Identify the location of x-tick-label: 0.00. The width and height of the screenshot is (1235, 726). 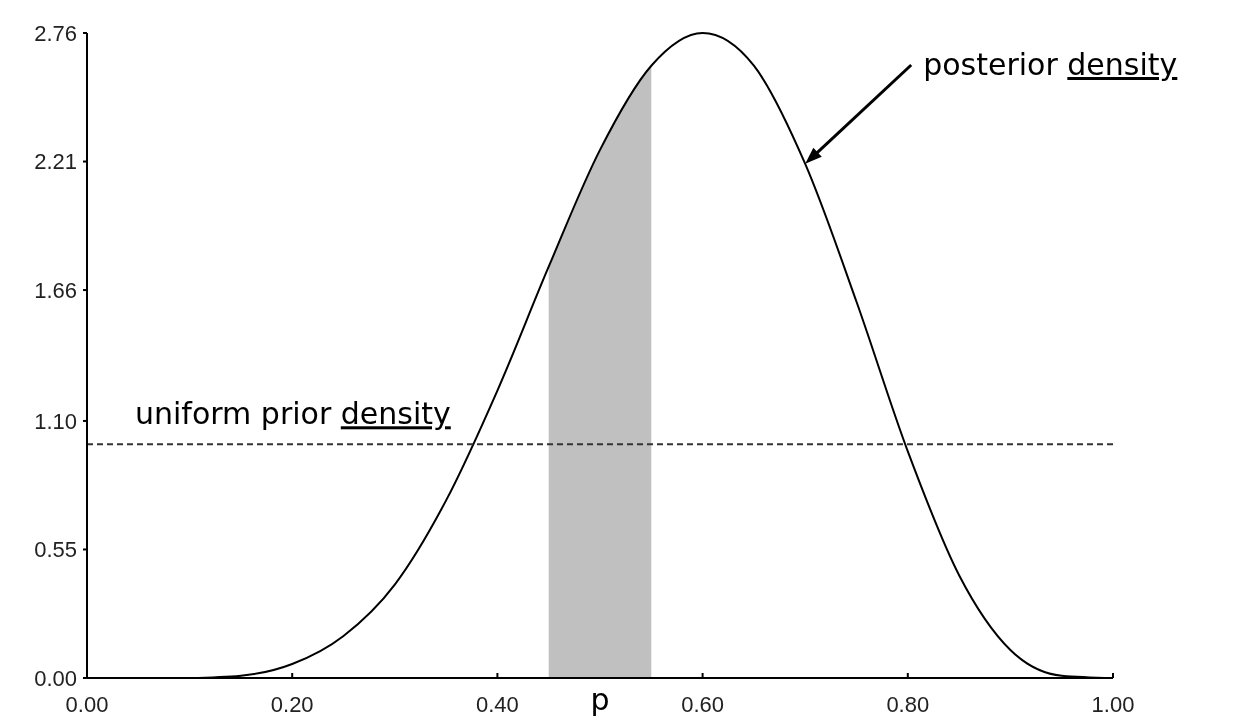
(87, 704).